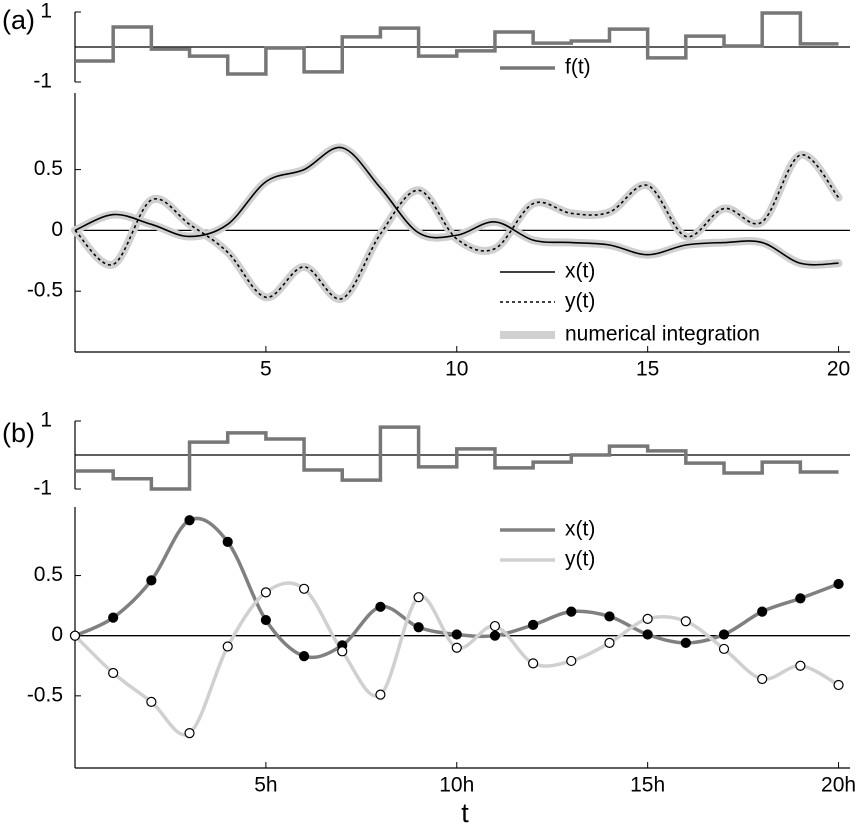  Describe the element at coordinates (647, 369) in the screenshot. I see `x-tick-label: 15` at that location.